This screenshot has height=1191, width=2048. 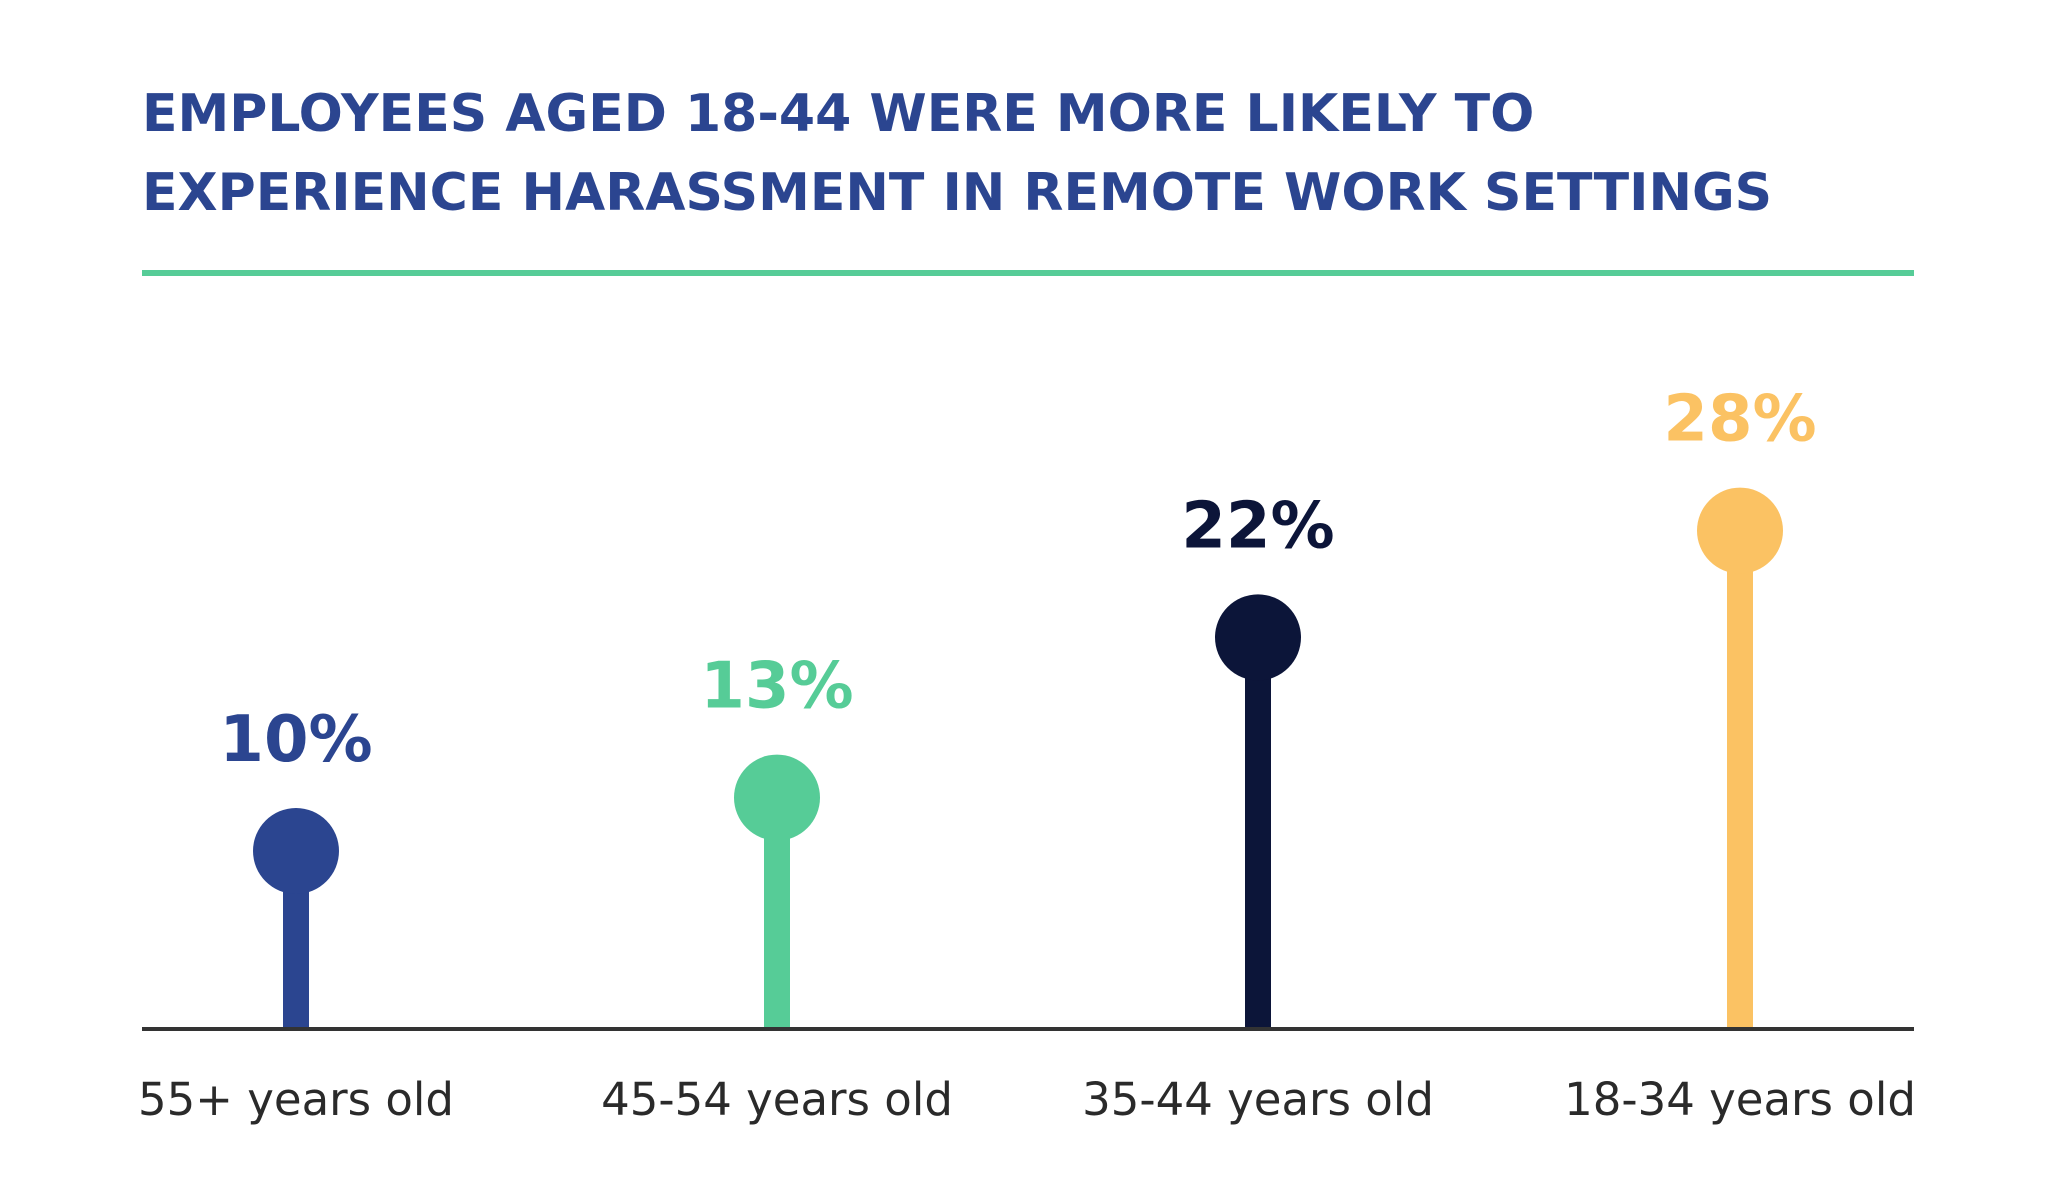 What do you see at coordinates (838, 114) in the screenshot?
I see `chart-title-line: EMPLOYEES AGED 18-44 WERE MORE LIKELY TO` at bounding box center [838, 114].